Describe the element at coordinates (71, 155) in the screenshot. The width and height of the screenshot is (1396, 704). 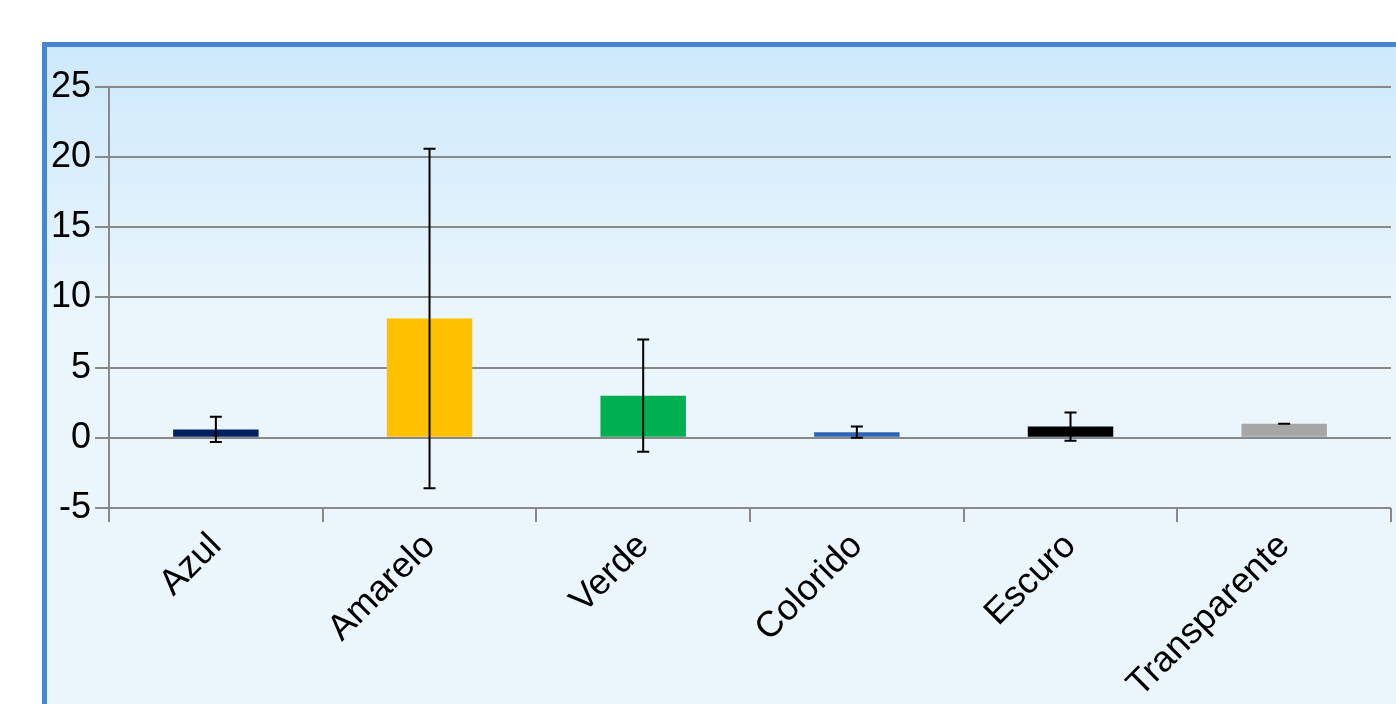
I see `y-tick-label: 20` at that location.